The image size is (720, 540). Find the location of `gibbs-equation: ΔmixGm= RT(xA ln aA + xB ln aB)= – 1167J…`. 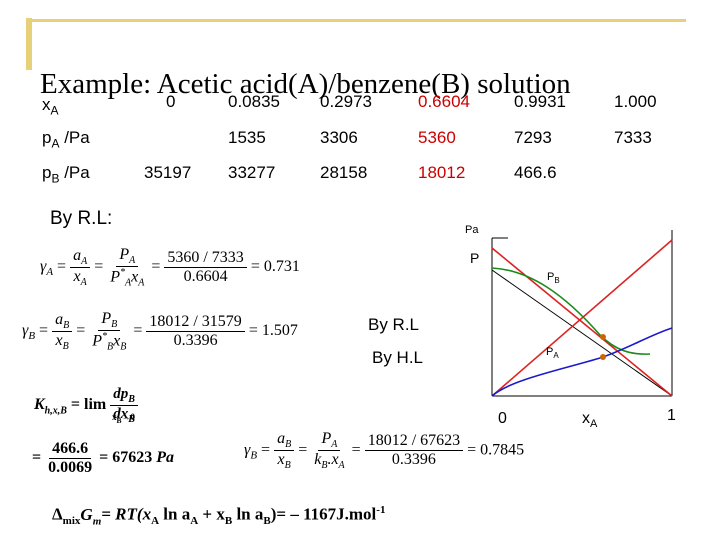

gibbs-equation: ΔmixGm= RT(xA ln aA + xB ln aB)= – 1167J… is located at coordinates (219, 516).